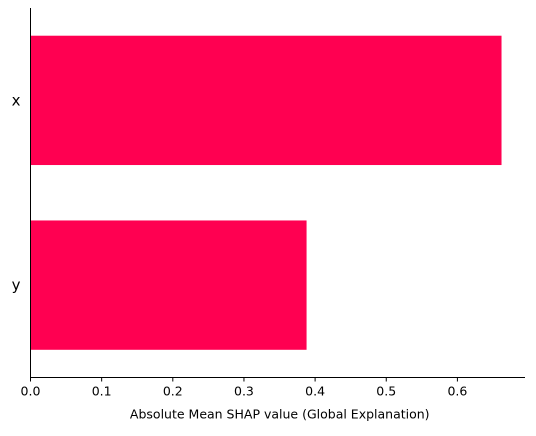 The width and height of the screenshot is (536, 436). I want to click on x-tick-label: 0.6, so click(457, 391).